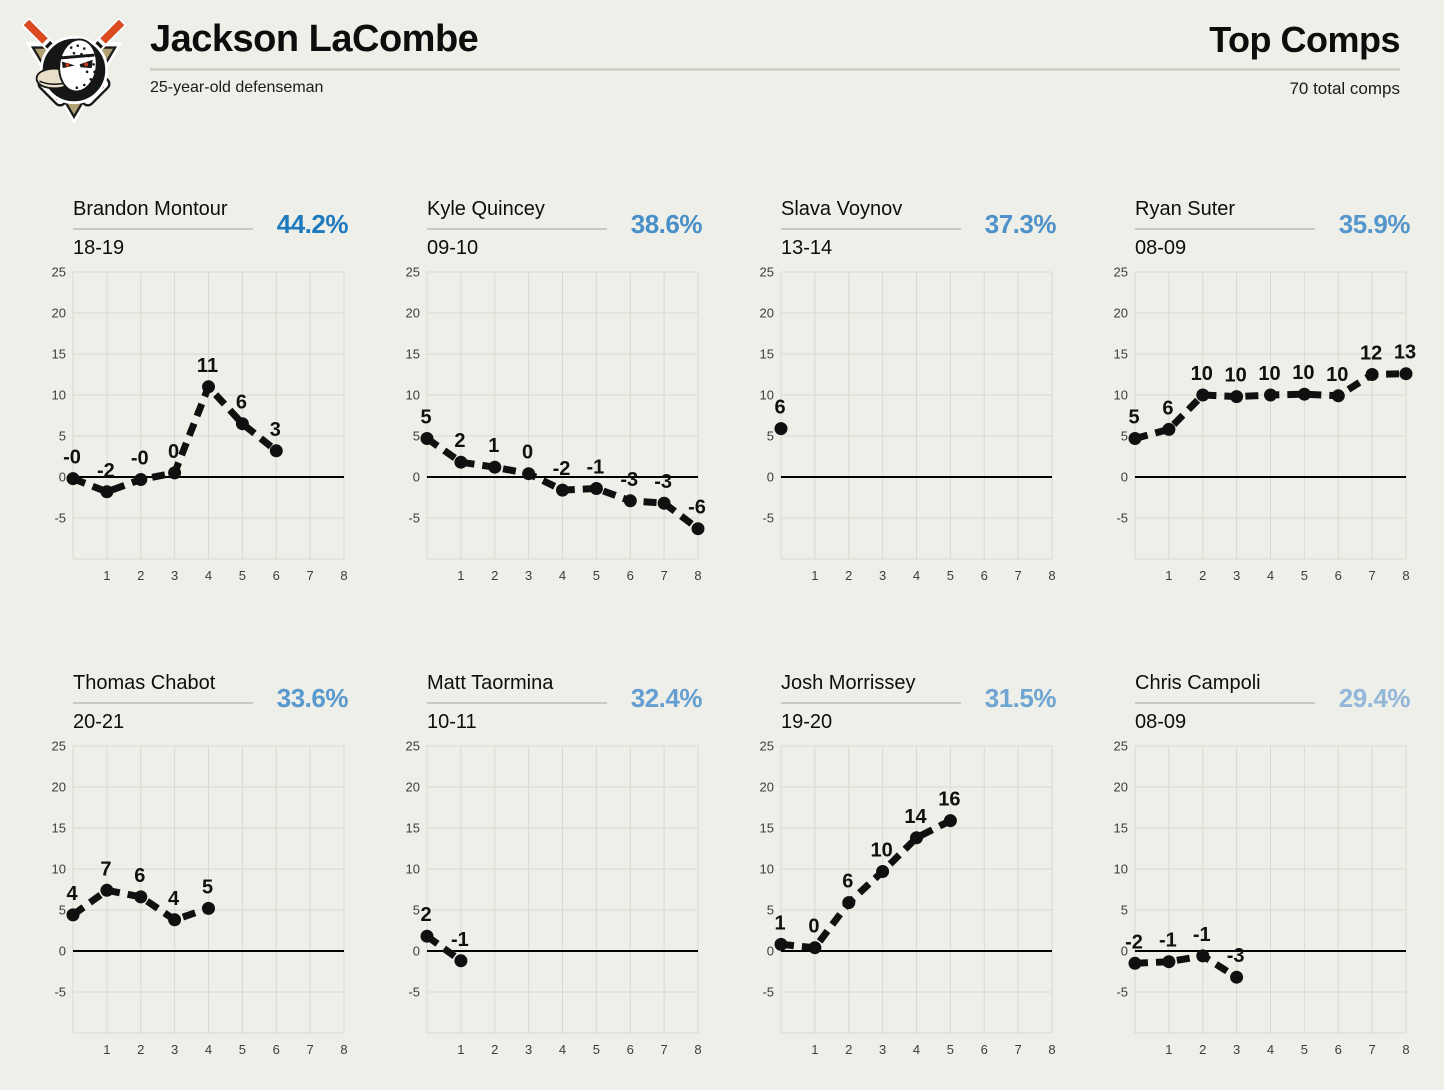 The image size is (1444, 1090). What do you see at coordinates (554, 898) in the screenshot?
I see `comp-chart-svg: -5 0 5 10 15 20 25 1 2 3 4 5 6 7 8 2 -1` at bounding box center [554, 898].